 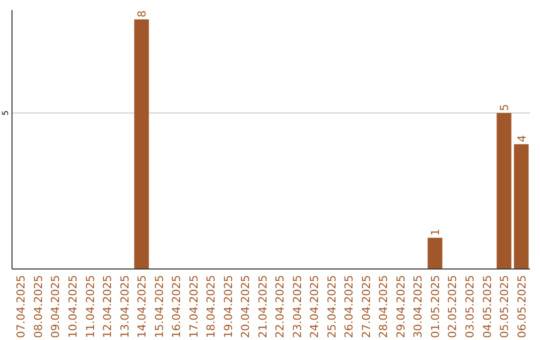 What do you see at coordinates (315, 306) in the screenshot?
I see `x-tick-label: 24.04.2025` at bounding box center [315, 306].